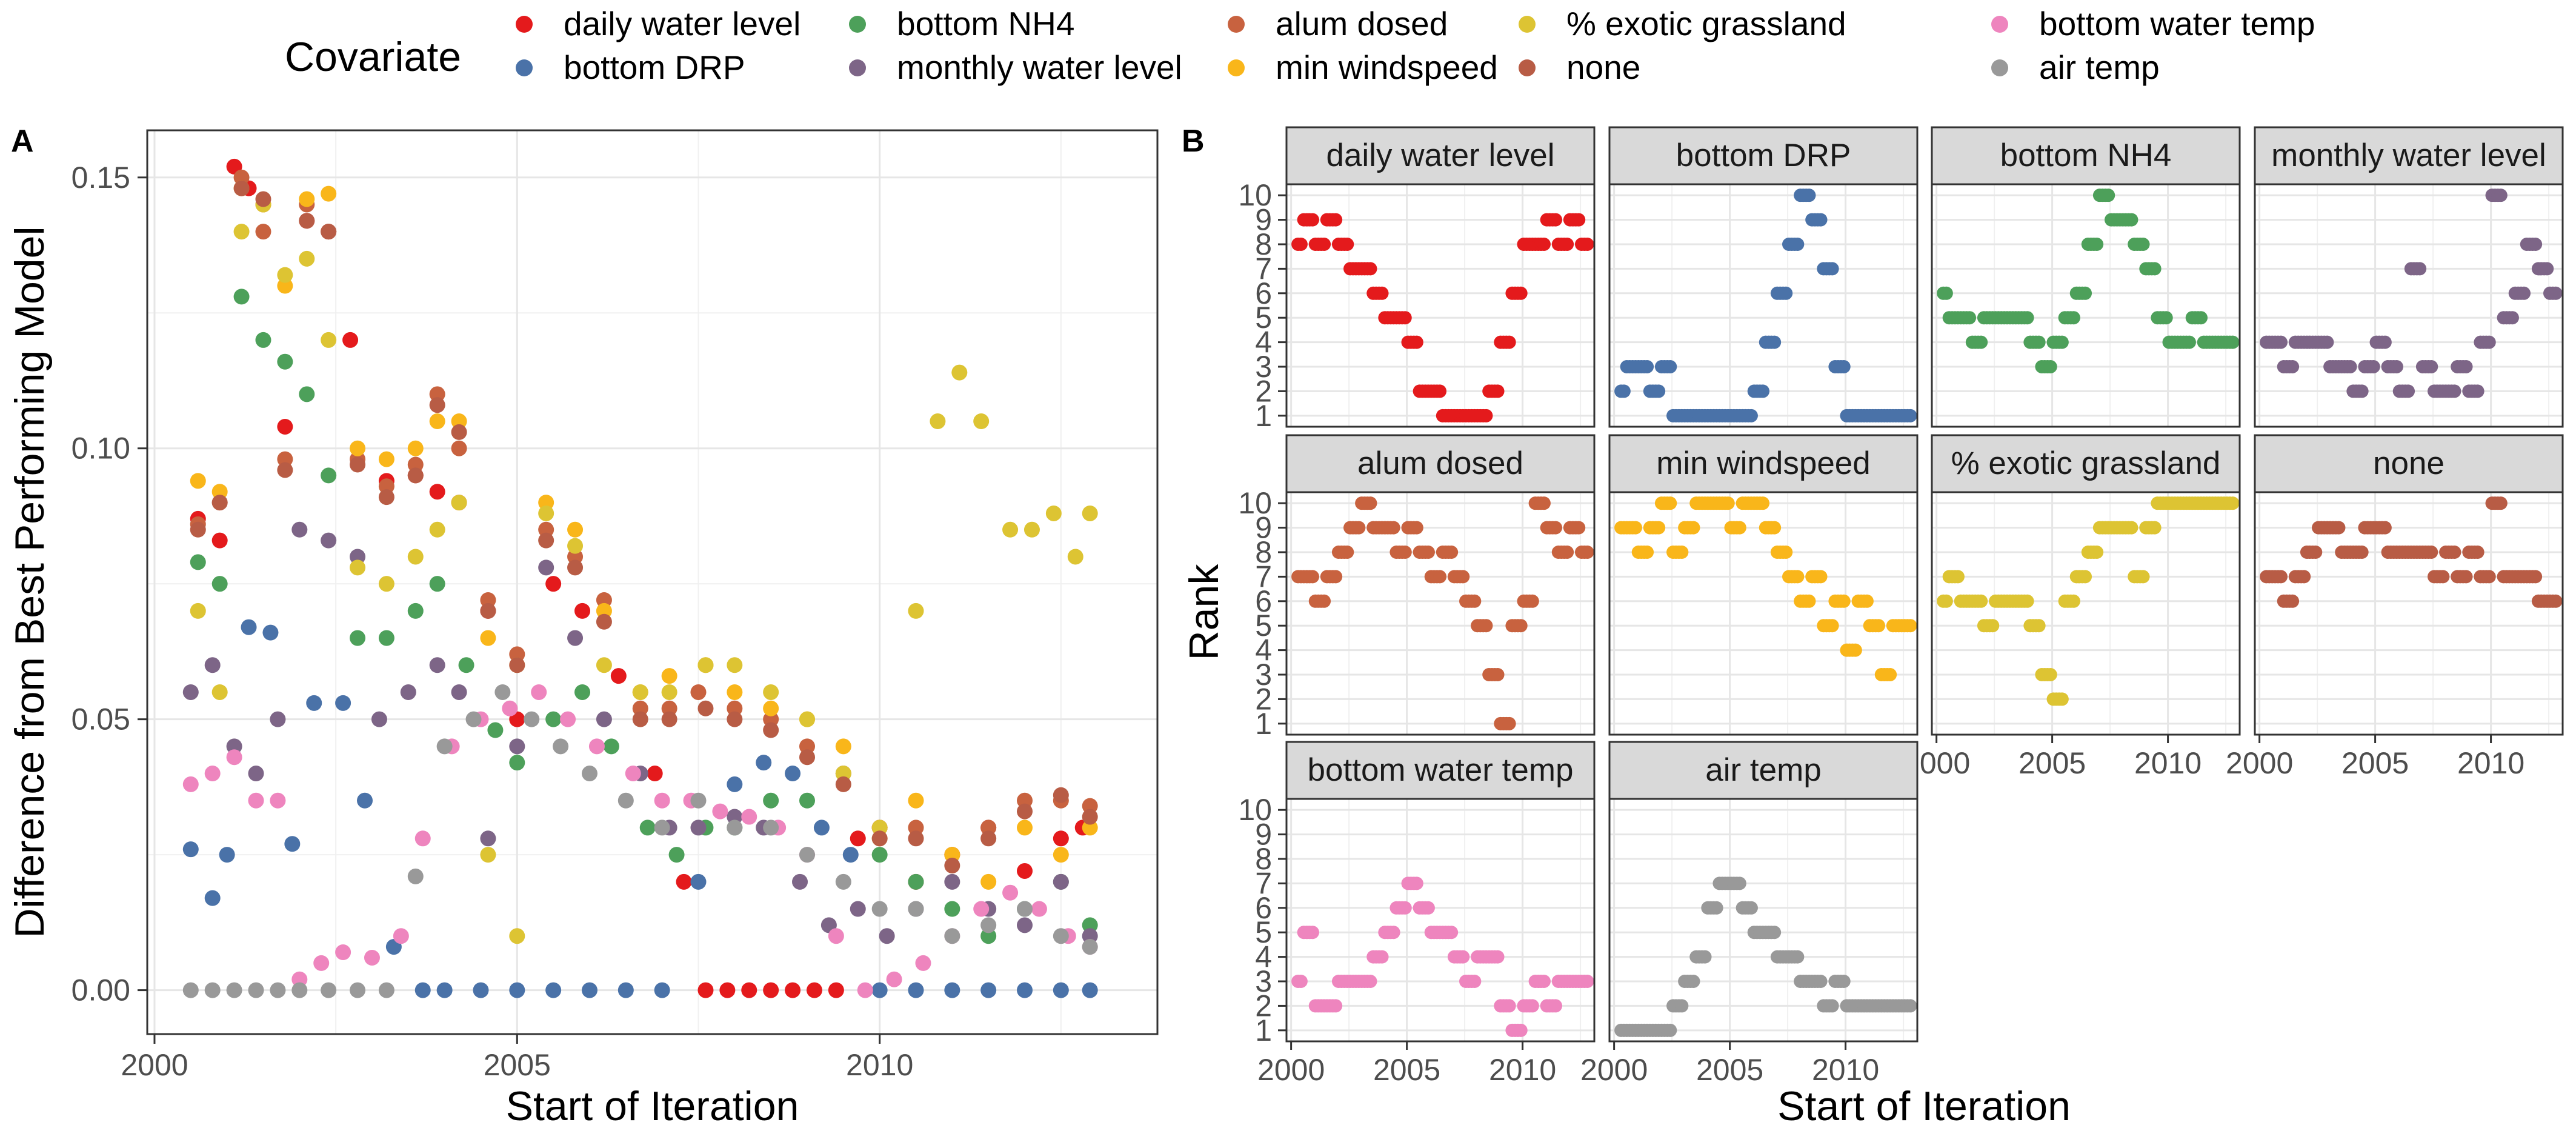 This screenshot has height=1145, width=2576. I want to click on y-axis-title: Rank, so click(1204, 612).